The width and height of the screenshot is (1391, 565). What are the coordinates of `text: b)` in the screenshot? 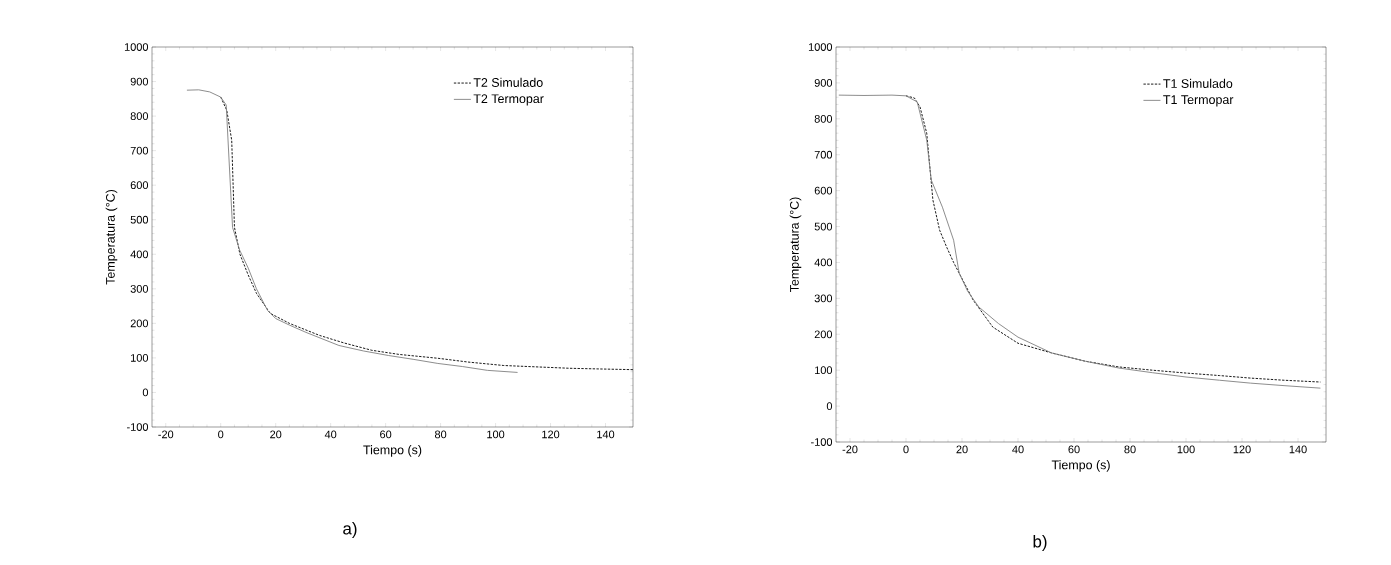 It's located at (1040, 543).